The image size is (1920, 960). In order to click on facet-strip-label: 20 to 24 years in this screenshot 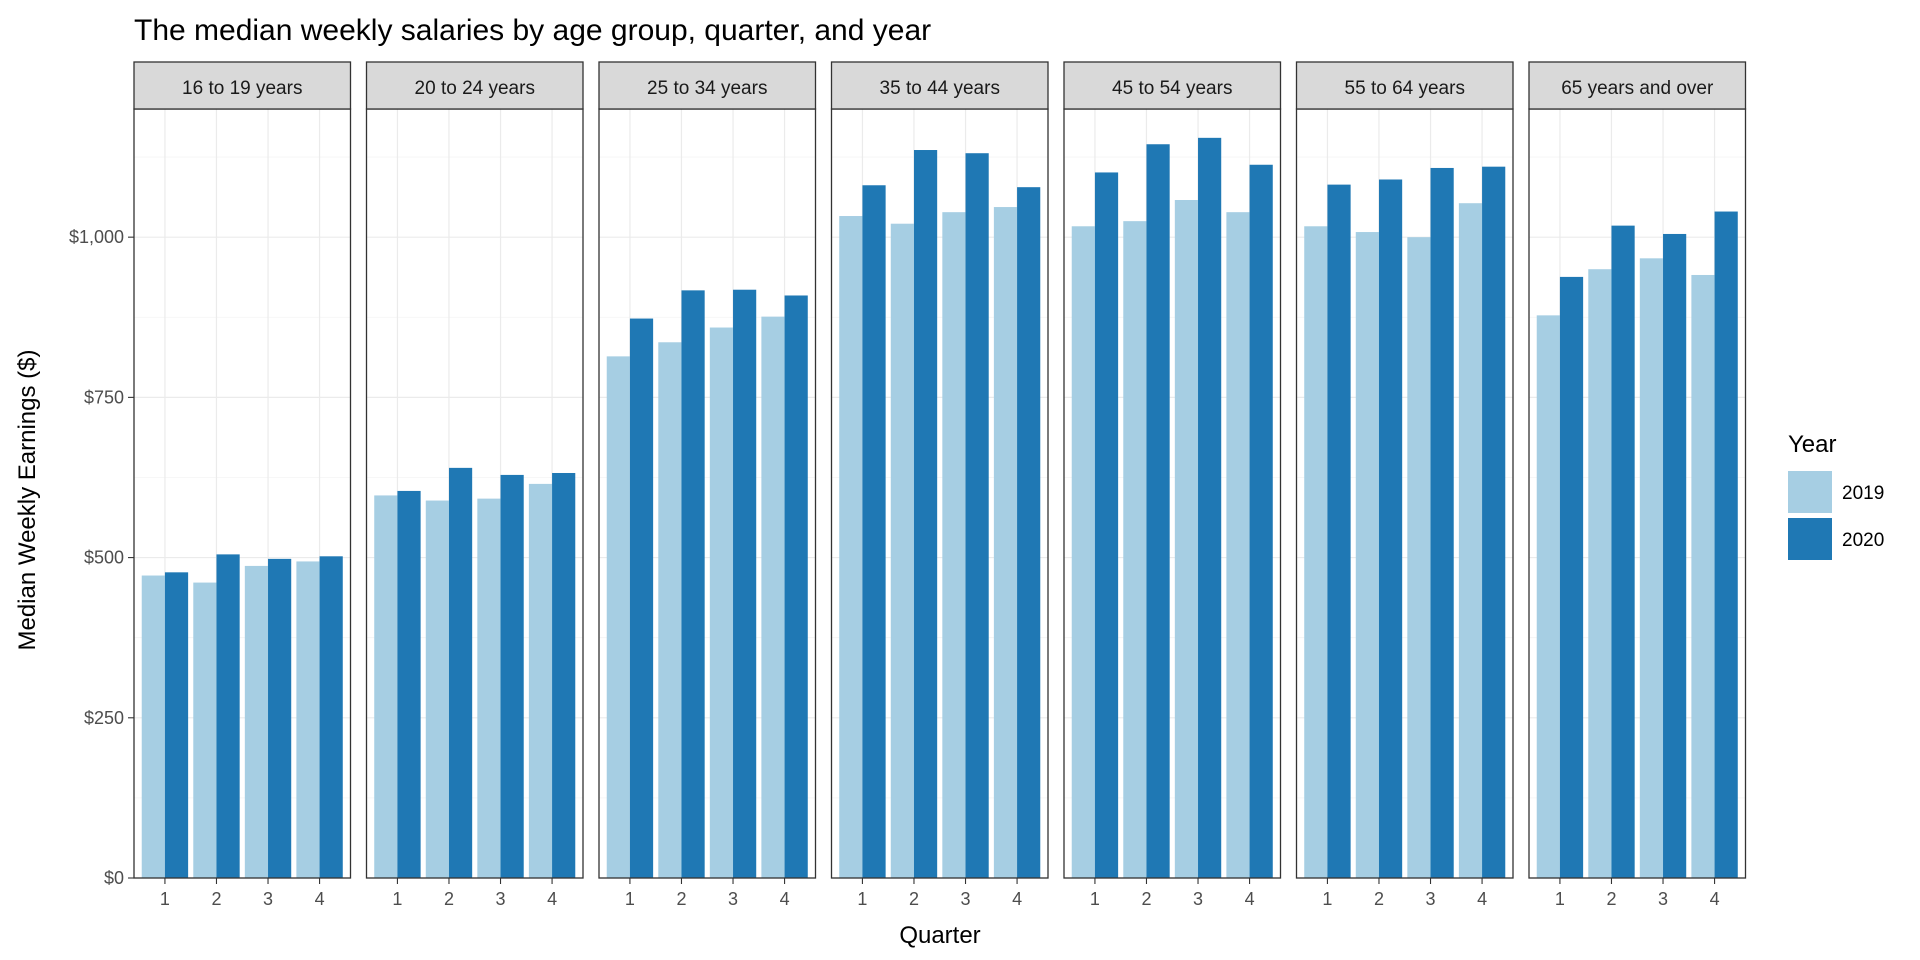, I will do `click(475, 88)`.